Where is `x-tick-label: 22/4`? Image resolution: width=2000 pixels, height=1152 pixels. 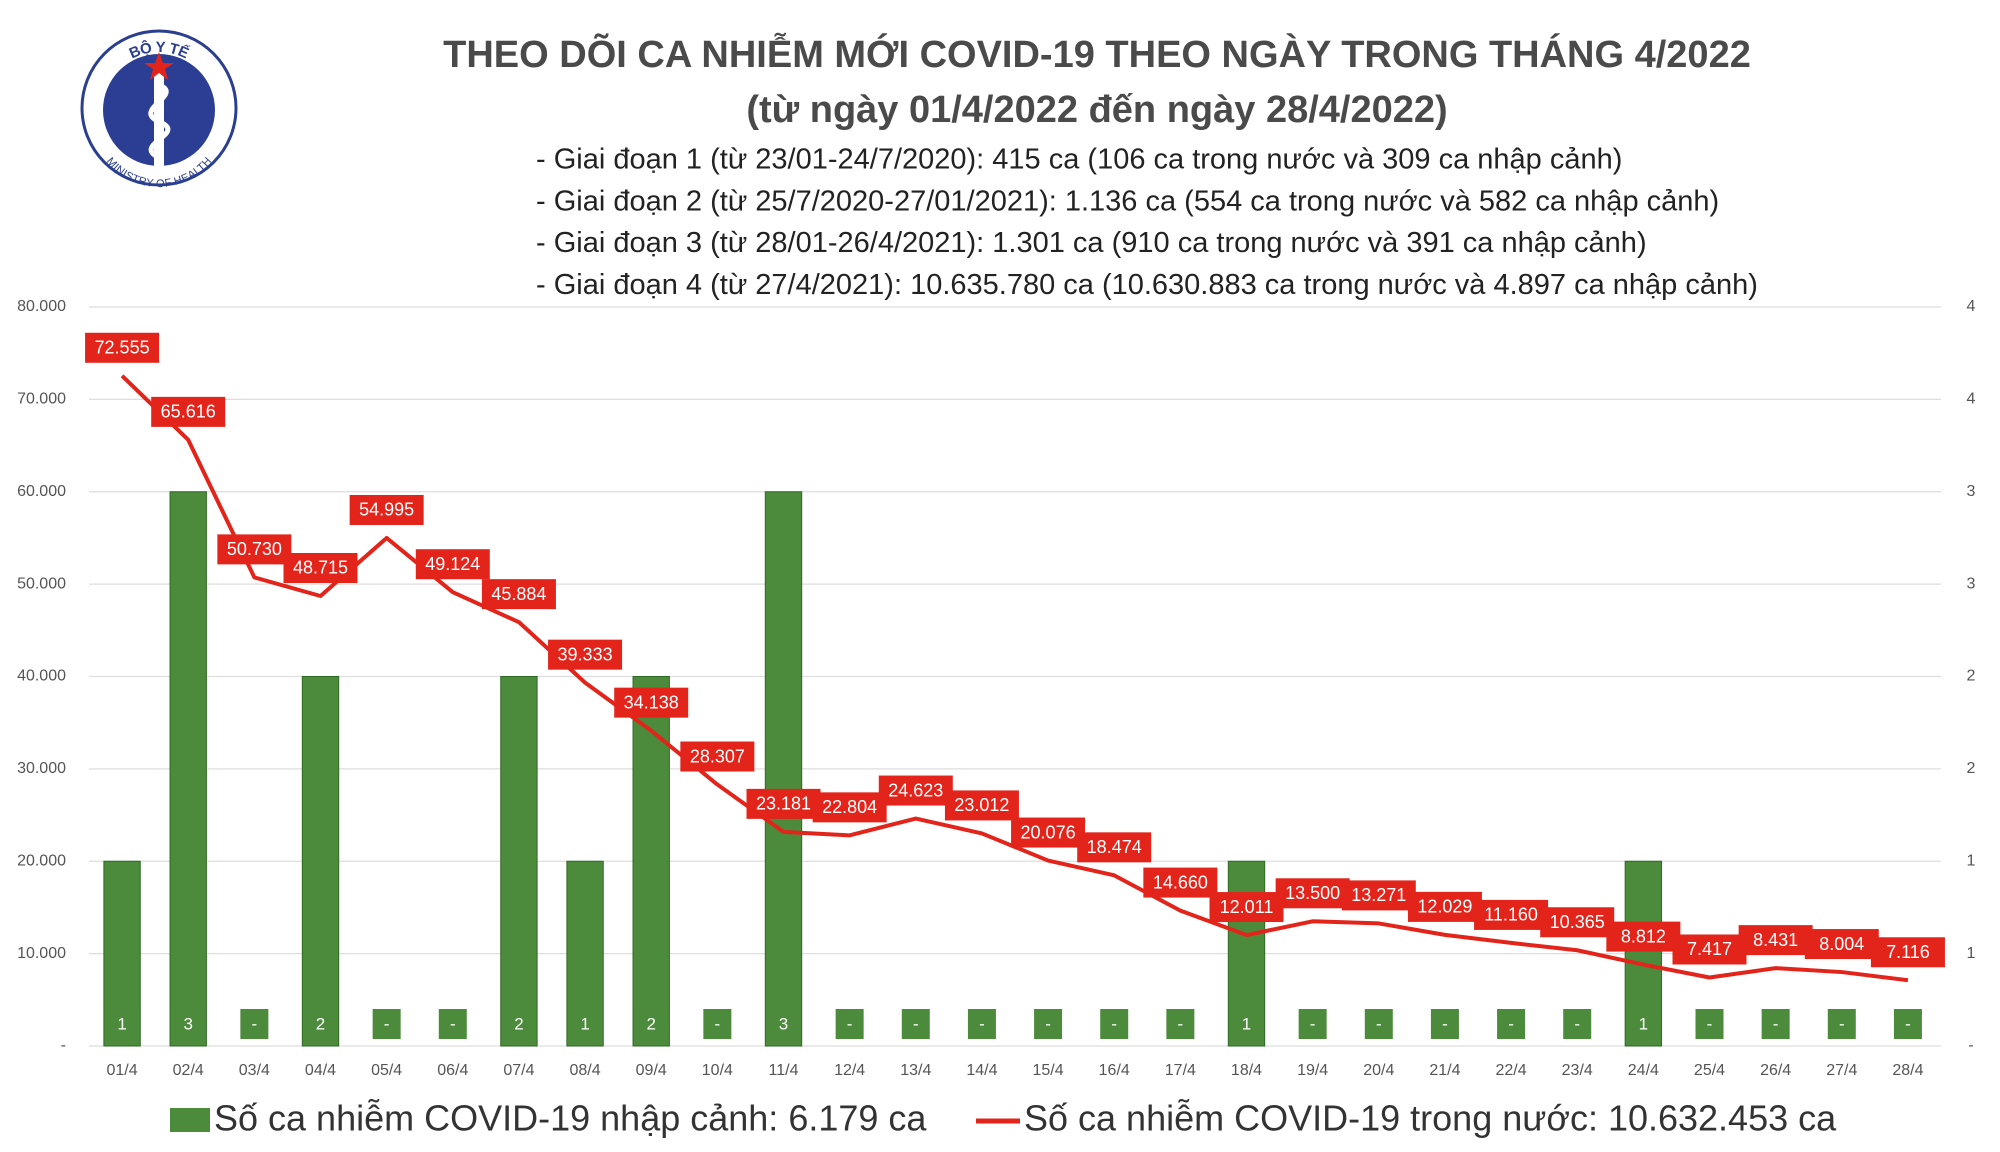 x-tick-label: 22/4 is located at coordinates (1511, 1070).